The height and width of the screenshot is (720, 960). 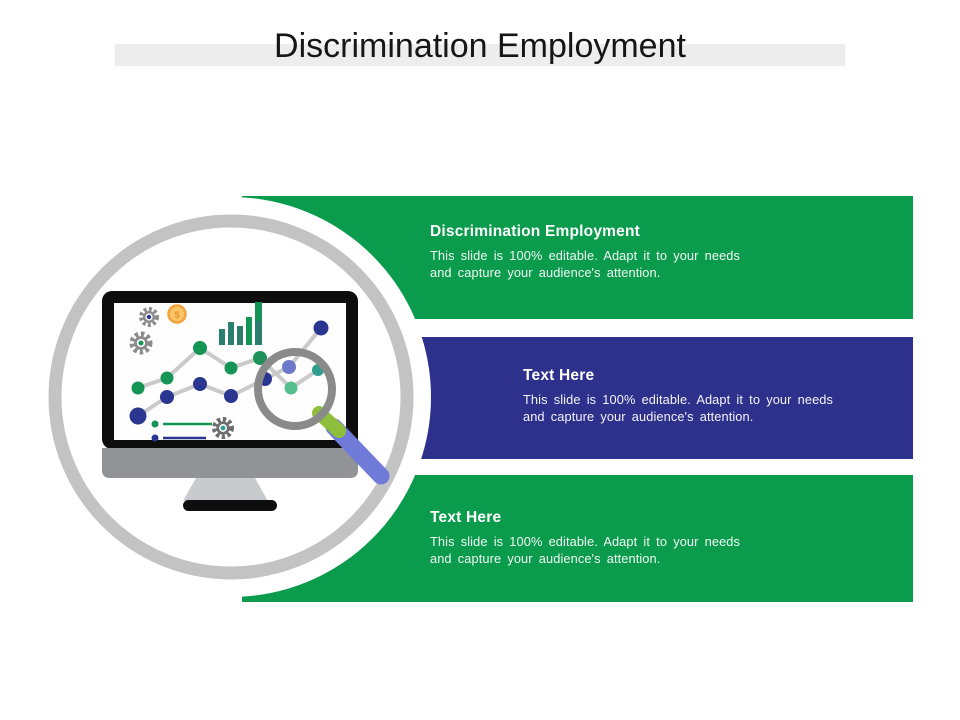 What do you see at coordinates (230, 505) in the screenshot?
I see `monitor-base` at bounding box center [230, 505].